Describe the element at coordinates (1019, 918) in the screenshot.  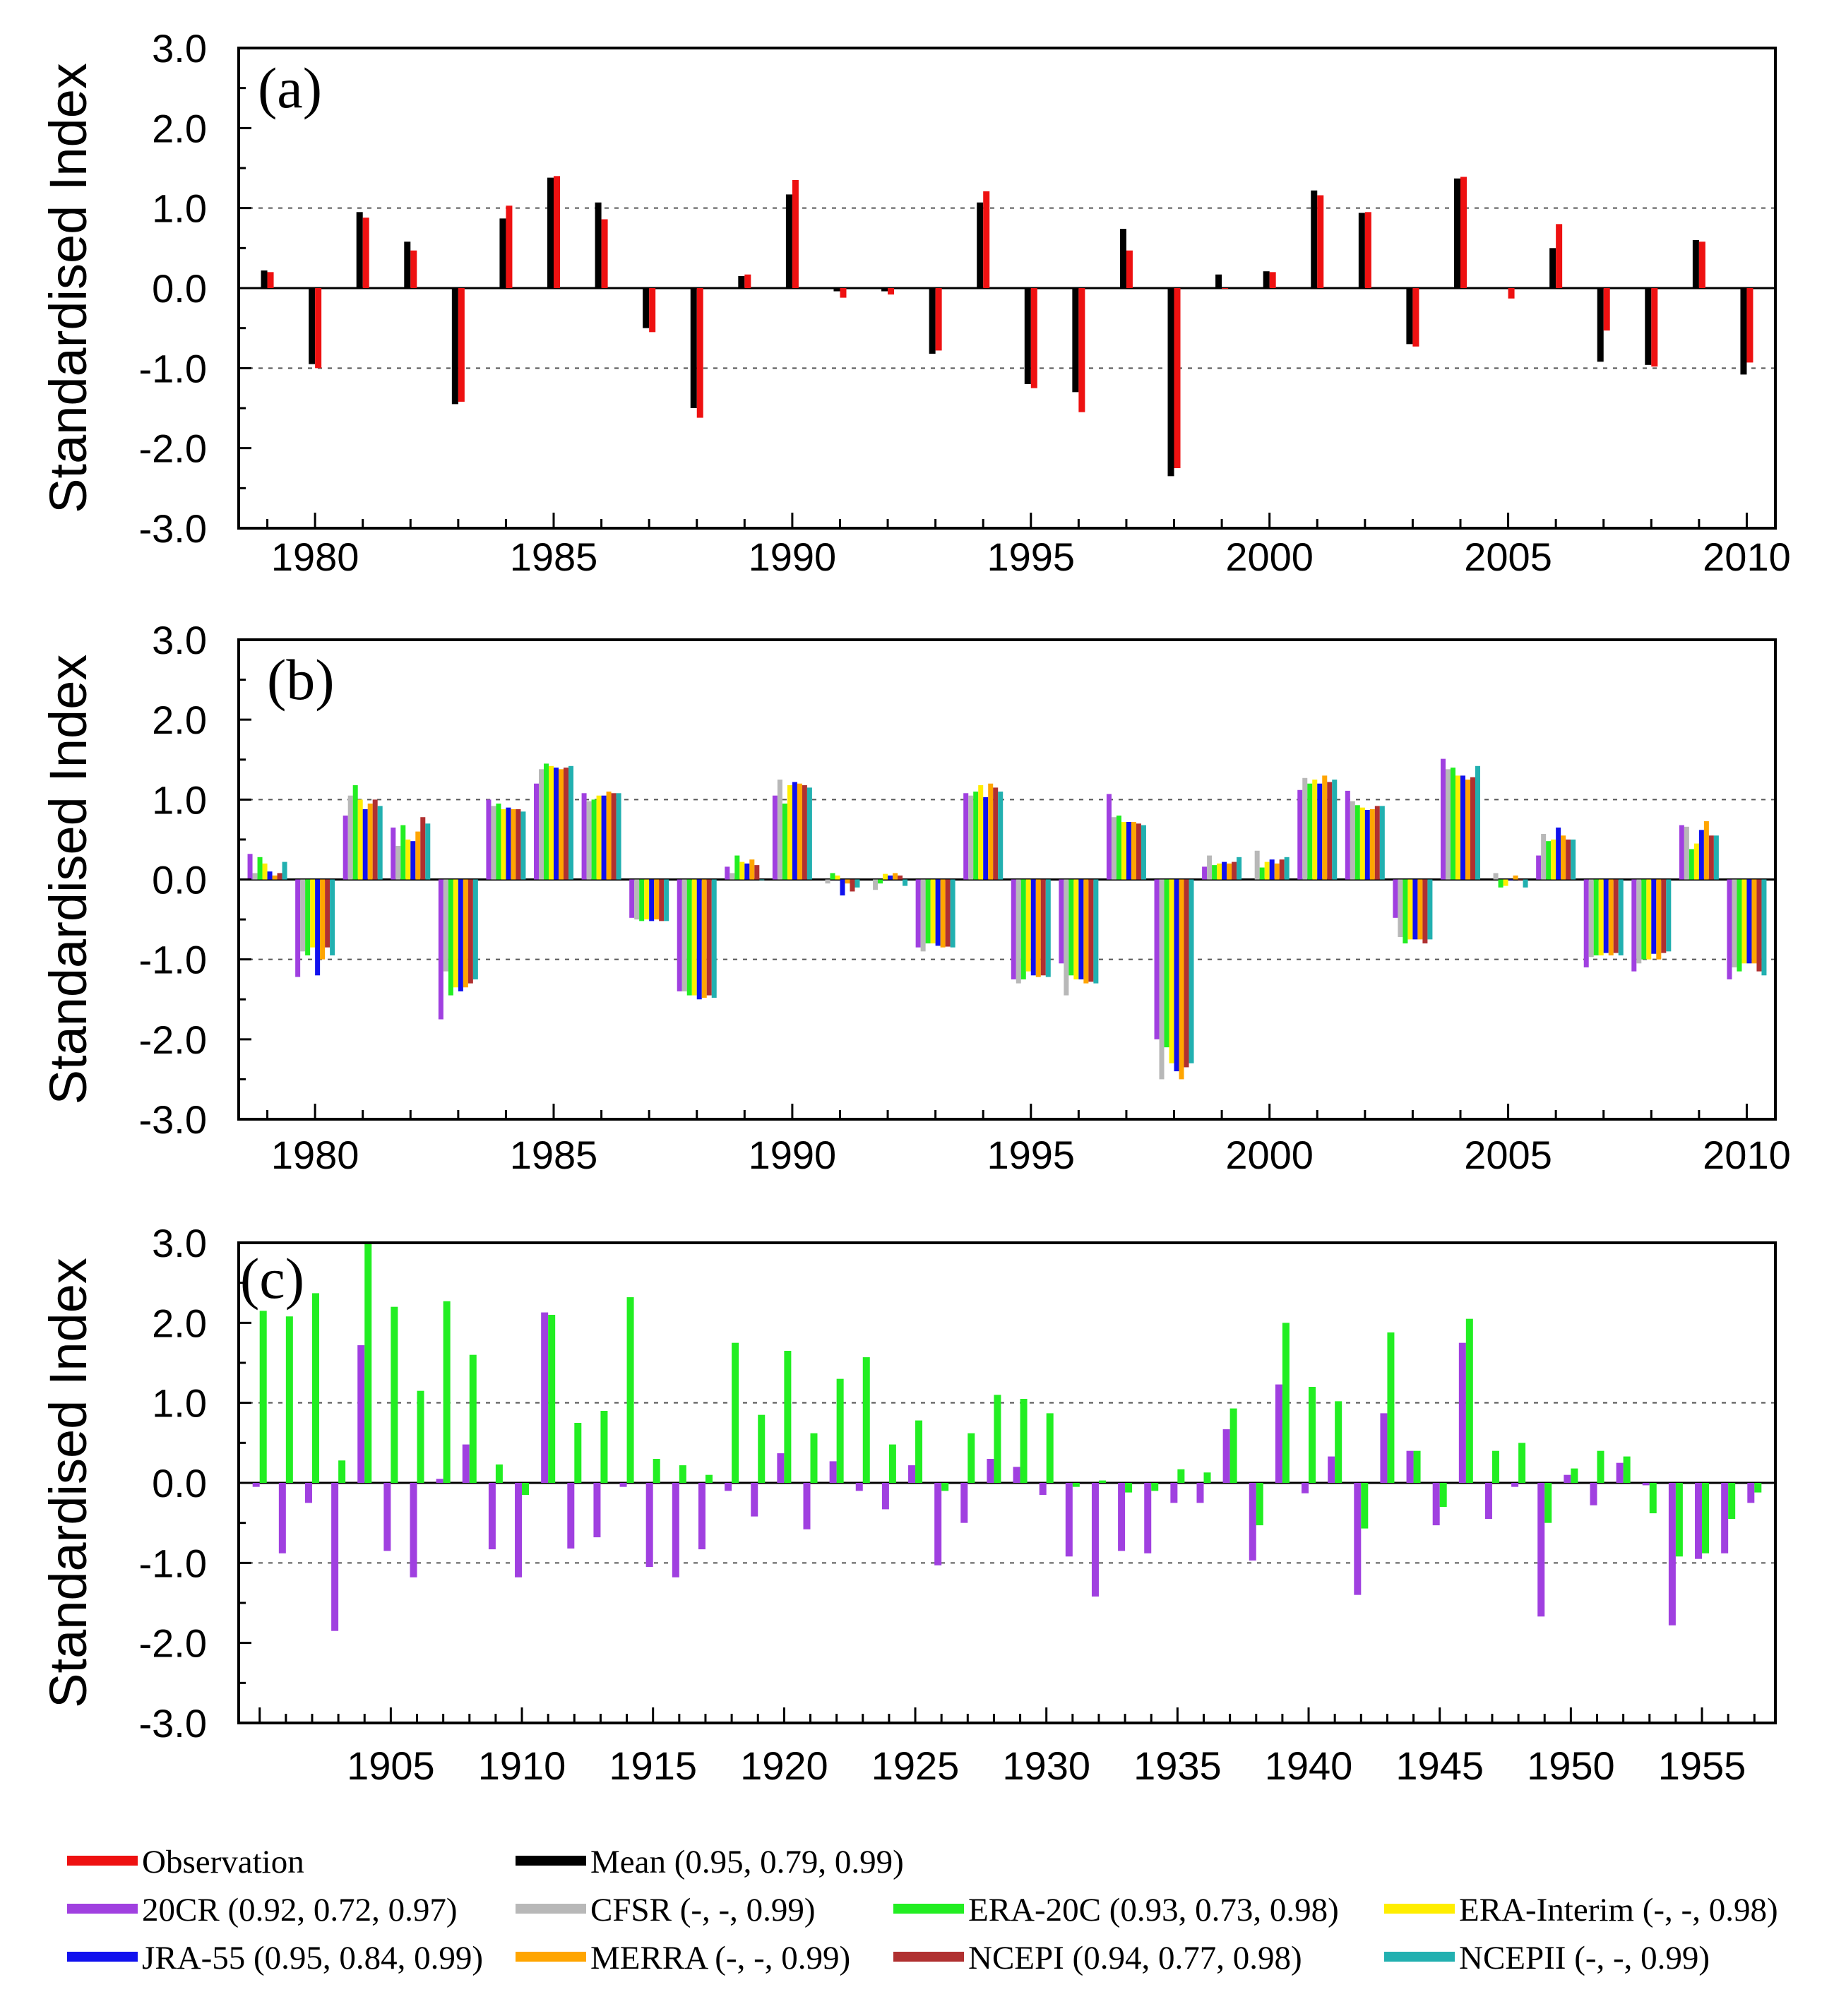
I see `series-ncepi` at that location.